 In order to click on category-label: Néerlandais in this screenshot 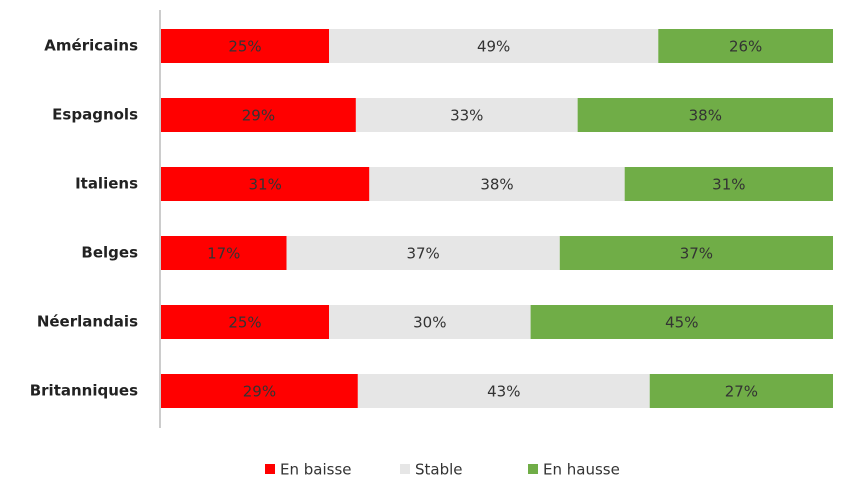, I will do `click(87, 322)`.